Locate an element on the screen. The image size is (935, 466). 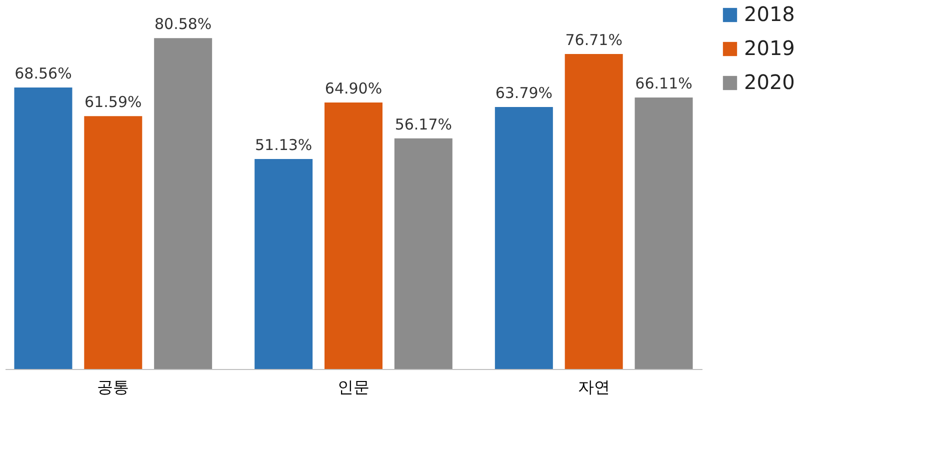
data-label: 68.56% is located at coordinates (43, 73).